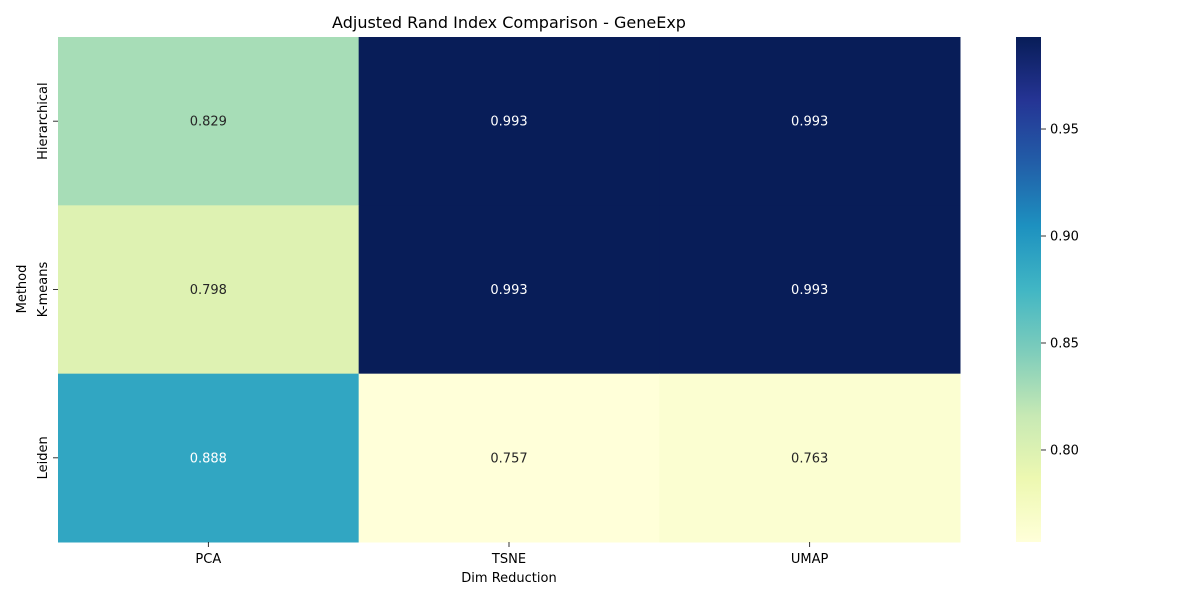 The image size is (1200, 600). What do you see at coordinates (1064, 343) in the screenshot?
I see `colorbar-tick-label: 0.85` at bounding box center [1064, 343].